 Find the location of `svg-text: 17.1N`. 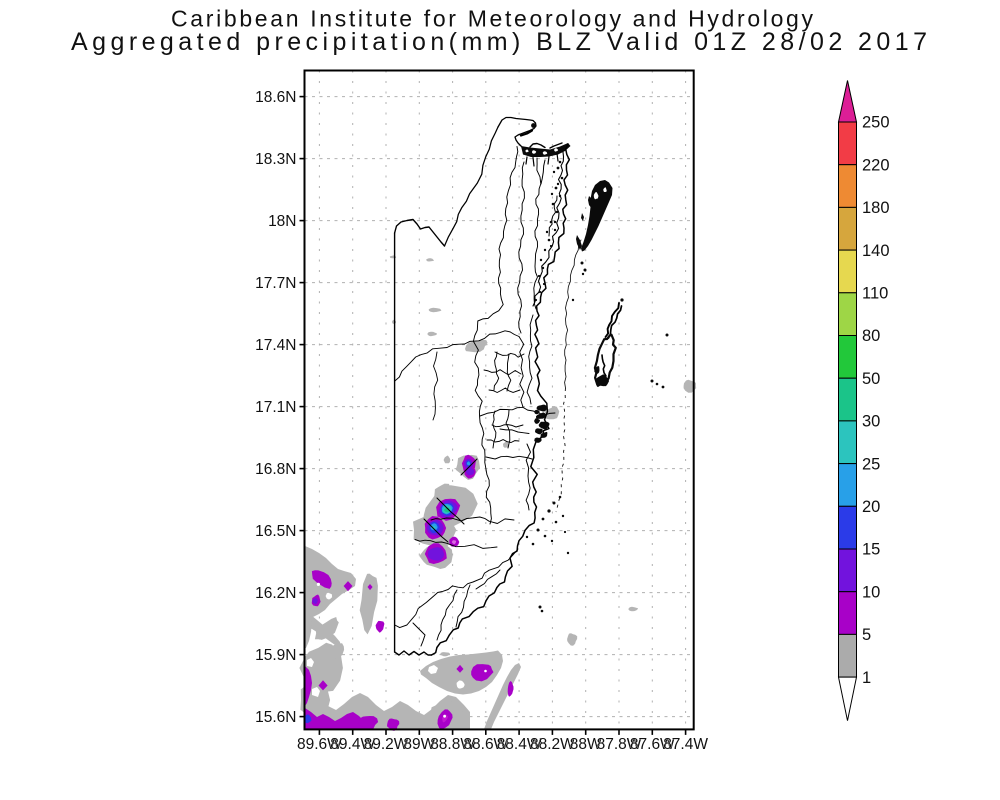

svg-text: 17.1N is located at coordinates (275, 407).